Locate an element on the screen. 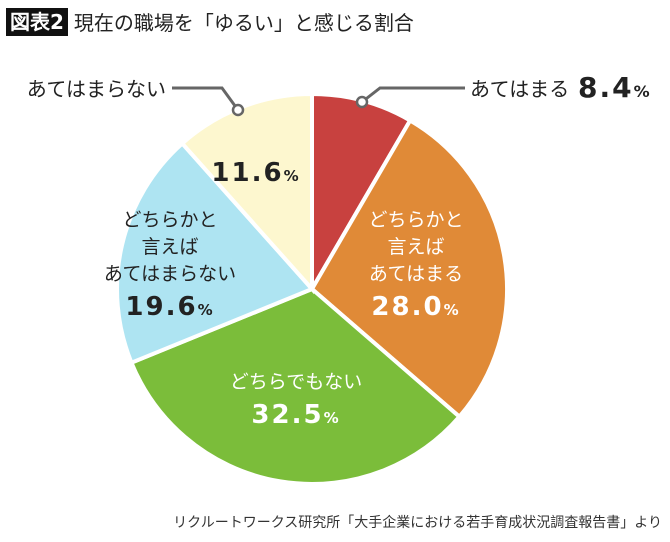  source-note: リクルートワークス研究所「大手企業における若手育成状況調査報告書」より is located at coordinates (417, 523).